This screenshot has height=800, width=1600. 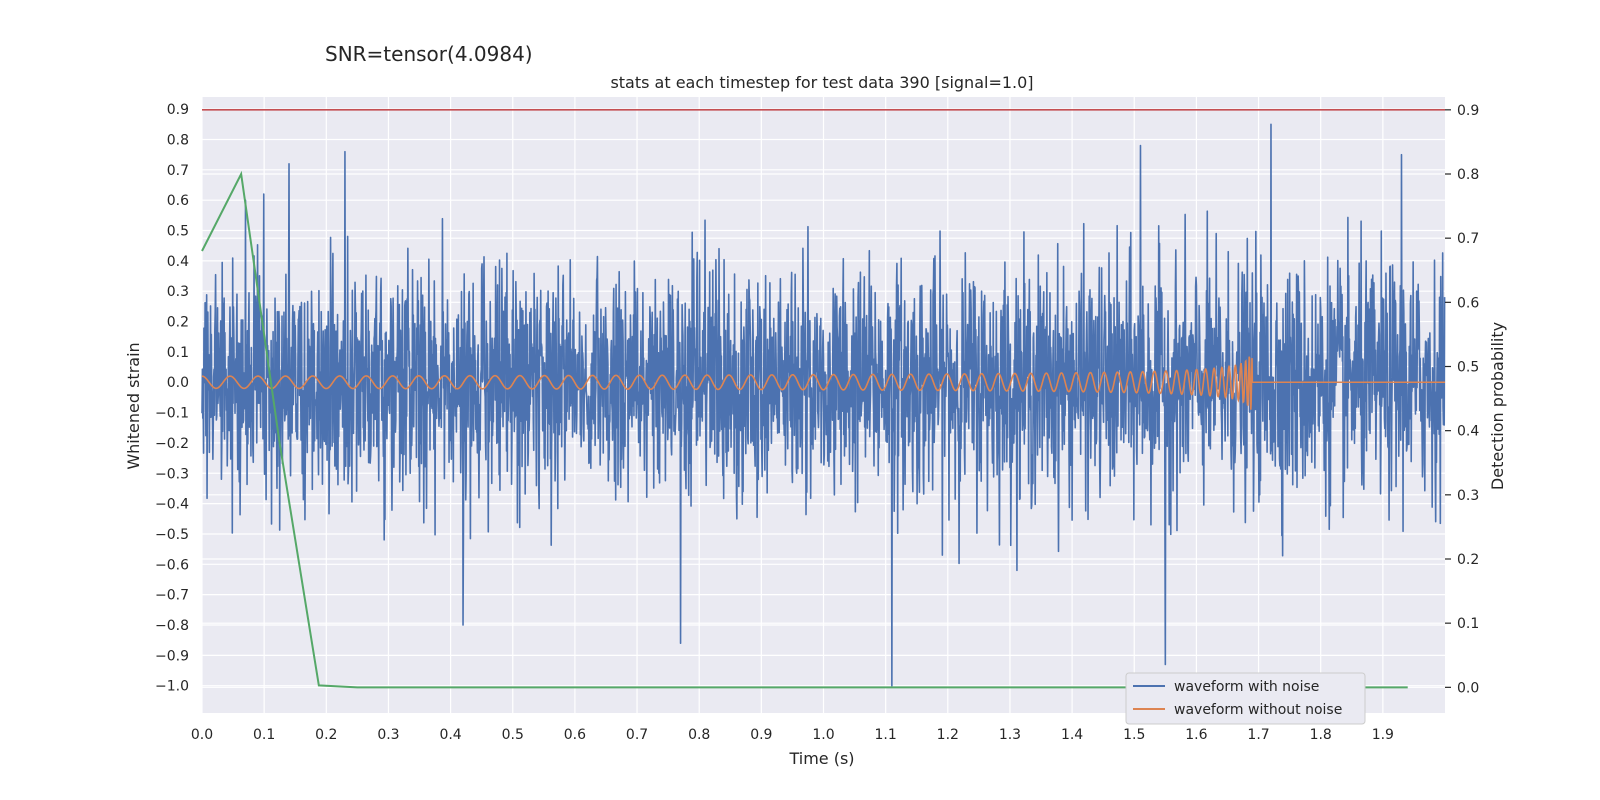 I want to click on clean-waveform-layer, so click(x=823, y=383).